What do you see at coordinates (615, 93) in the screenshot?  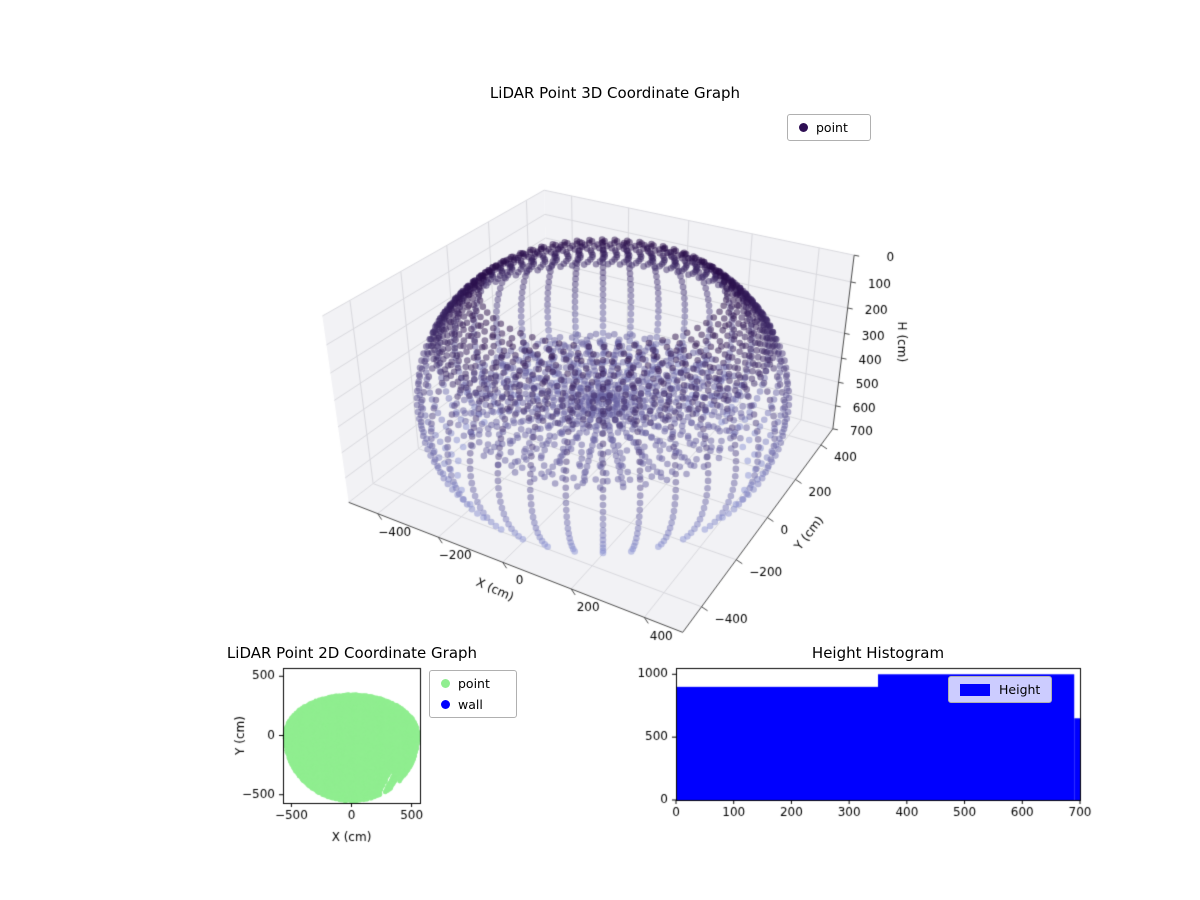 I see `3d-plot-title: LiDAR Point 3D Coordinate Graph` at bounding box center [615, 93].